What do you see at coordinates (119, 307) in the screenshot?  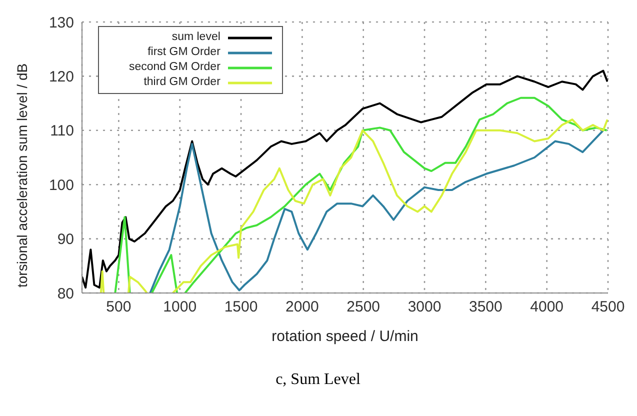 I see `x-tick-label: 500` at bounding box center [119, 307].